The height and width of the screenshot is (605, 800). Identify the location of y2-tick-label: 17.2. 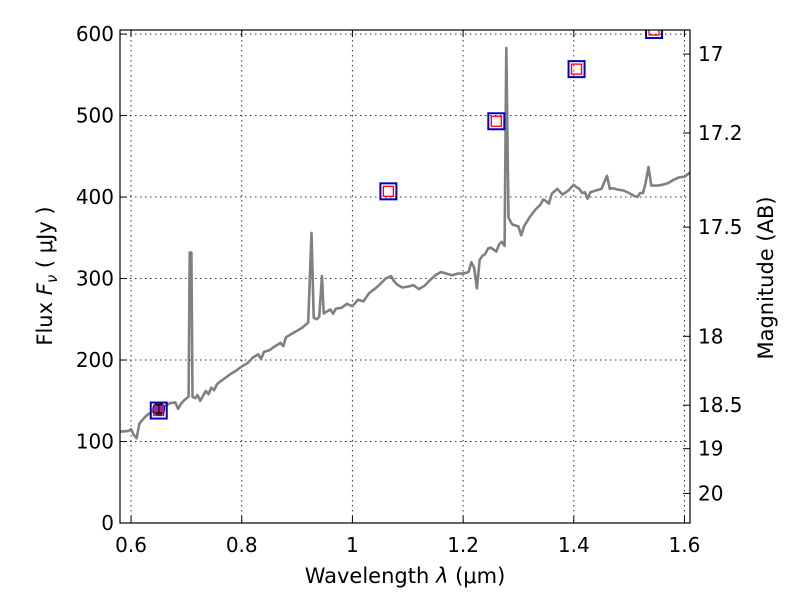
(720, 133).